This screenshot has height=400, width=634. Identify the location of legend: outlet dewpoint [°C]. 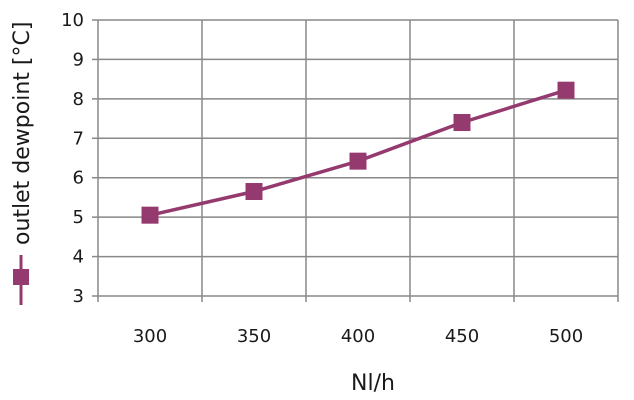
(22, 163).